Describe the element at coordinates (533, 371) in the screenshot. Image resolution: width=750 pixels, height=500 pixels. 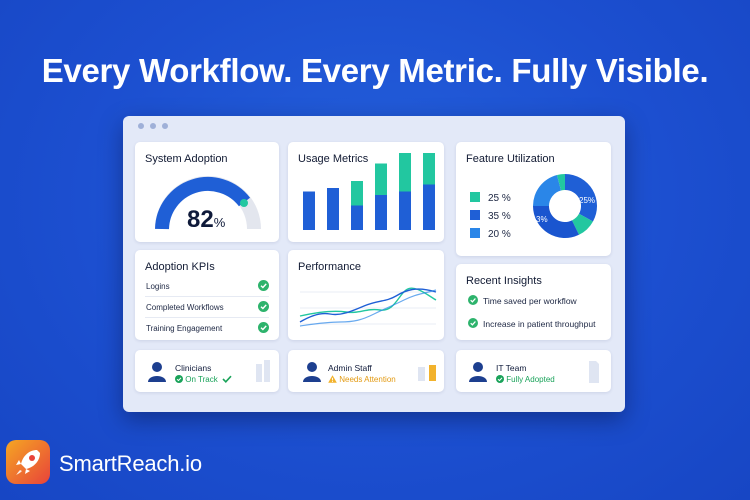
I see `role-card-it-team: IT Team Fully Adopted` at that location.